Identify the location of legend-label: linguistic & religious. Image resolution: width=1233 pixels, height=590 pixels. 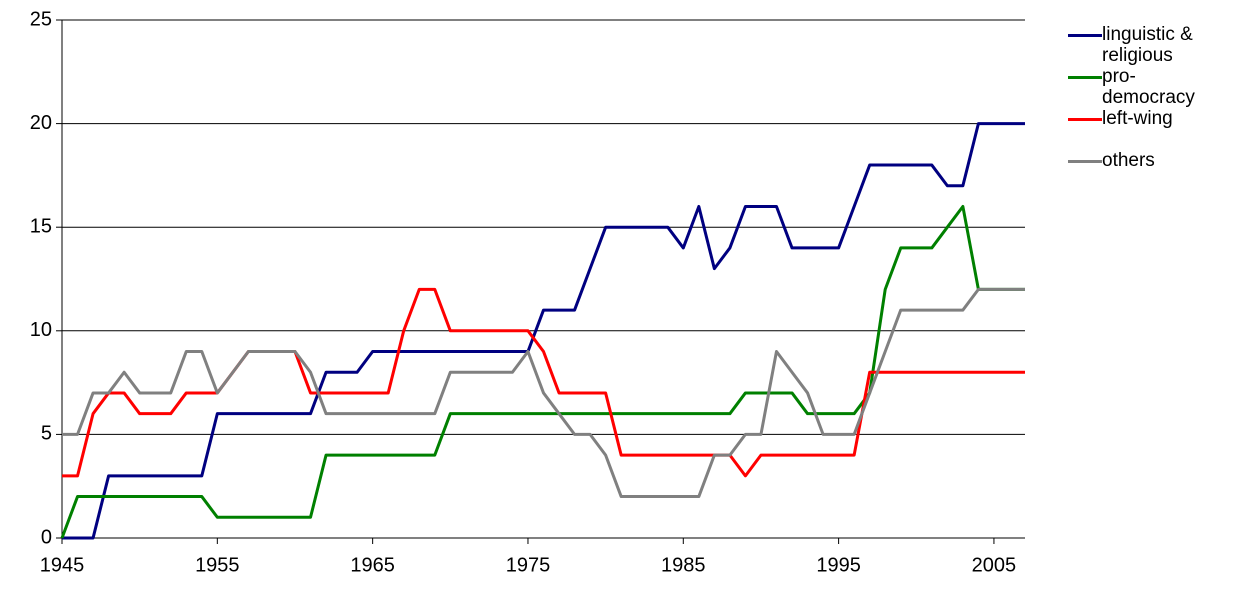
(1147, 45).